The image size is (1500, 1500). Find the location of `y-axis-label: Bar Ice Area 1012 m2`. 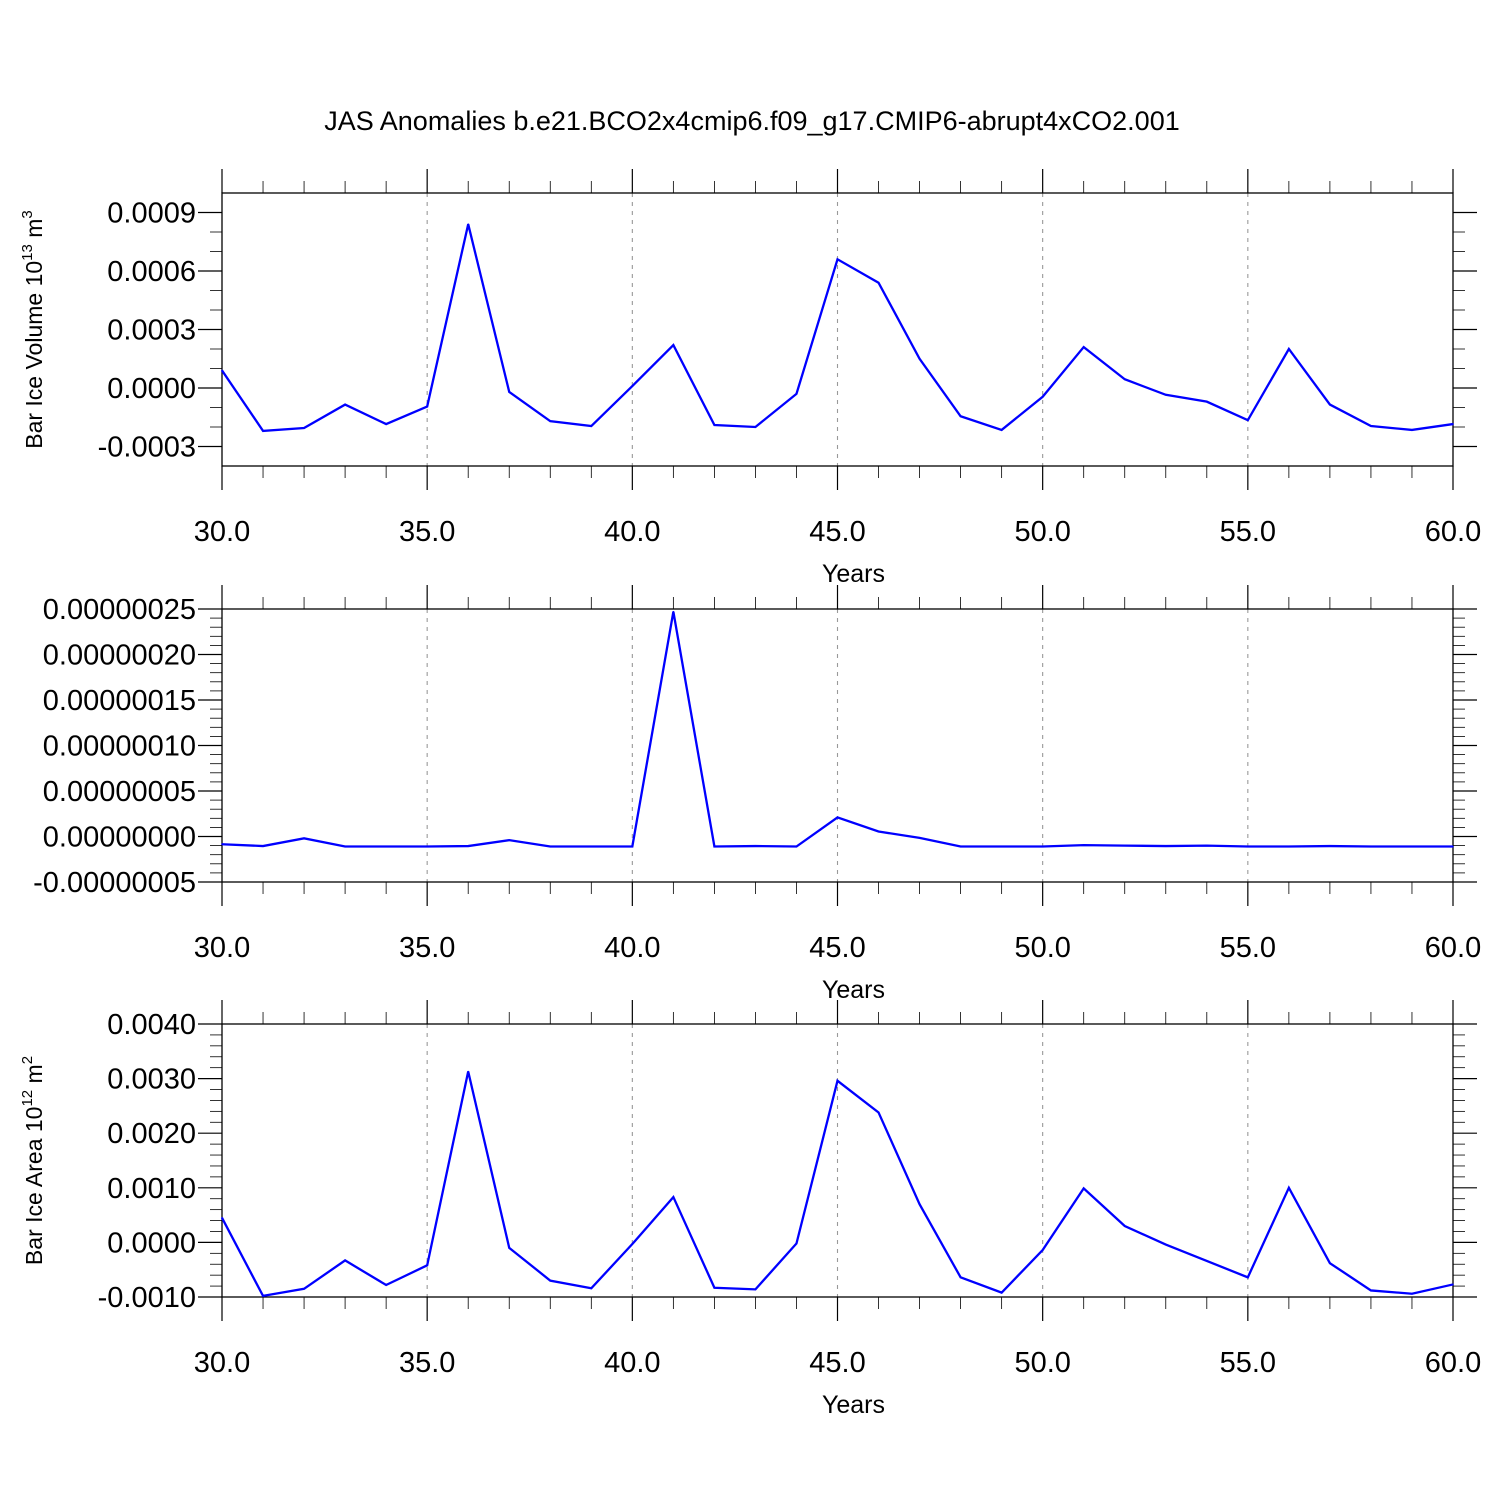

y-axis-label: Bar Ice Area 1012 m2 is located at coordinates (33, 1160).